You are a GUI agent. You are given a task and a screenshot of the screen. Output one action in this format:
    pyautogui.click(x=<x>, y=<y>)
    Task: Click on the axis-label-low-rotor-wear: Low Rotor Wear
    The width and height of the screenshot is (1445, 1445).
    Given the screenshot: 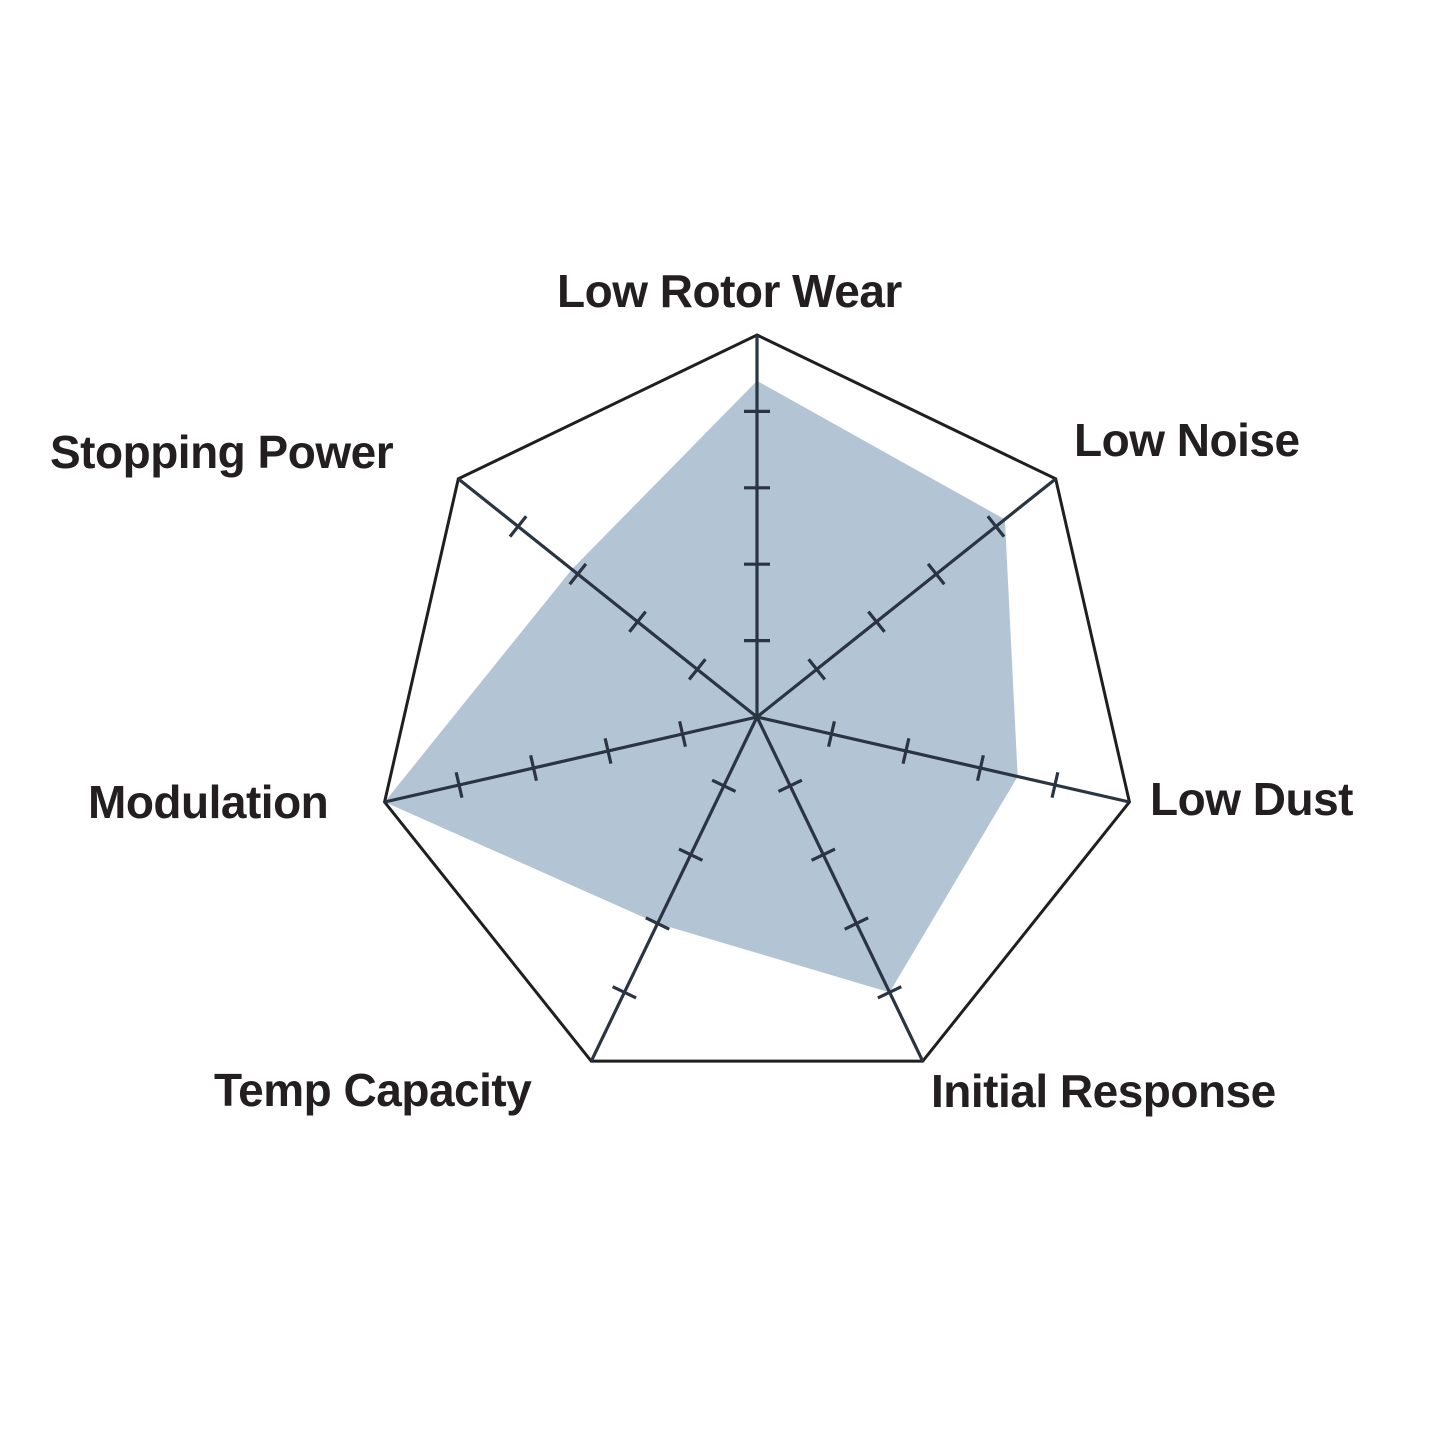 What is the action you would take?
    pyautogui.click(x=729, y=291)
    